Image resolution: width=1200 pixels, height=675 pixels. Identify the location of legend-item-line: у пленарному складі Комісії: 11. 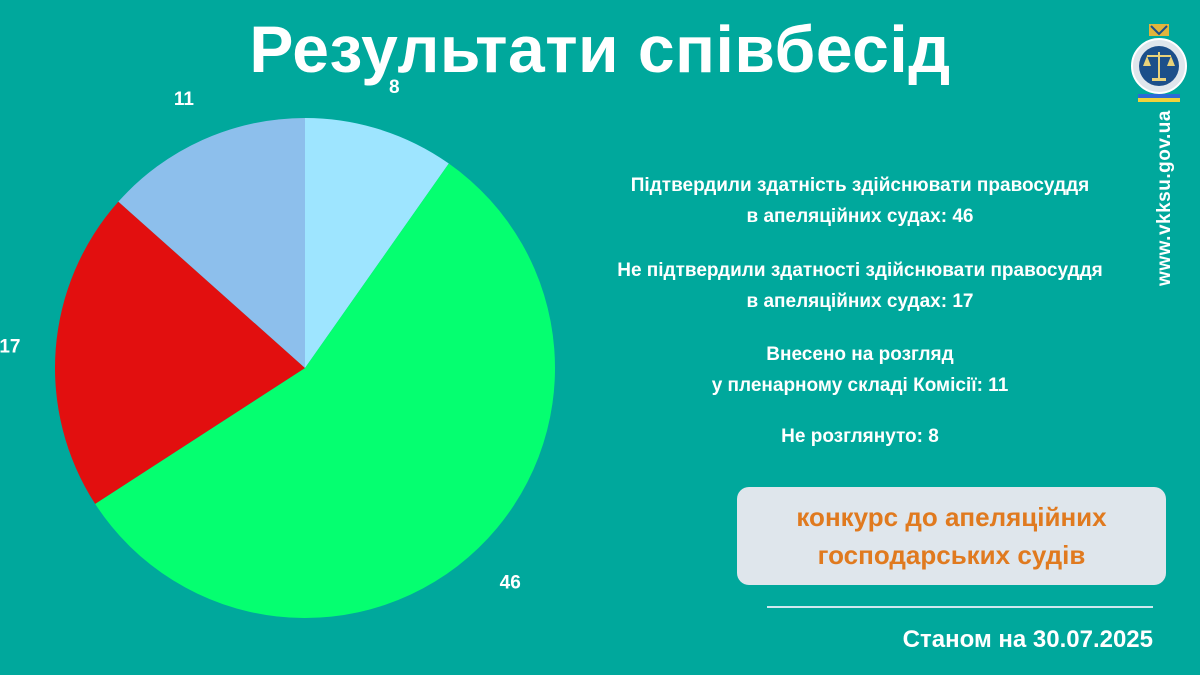
(860, 385).